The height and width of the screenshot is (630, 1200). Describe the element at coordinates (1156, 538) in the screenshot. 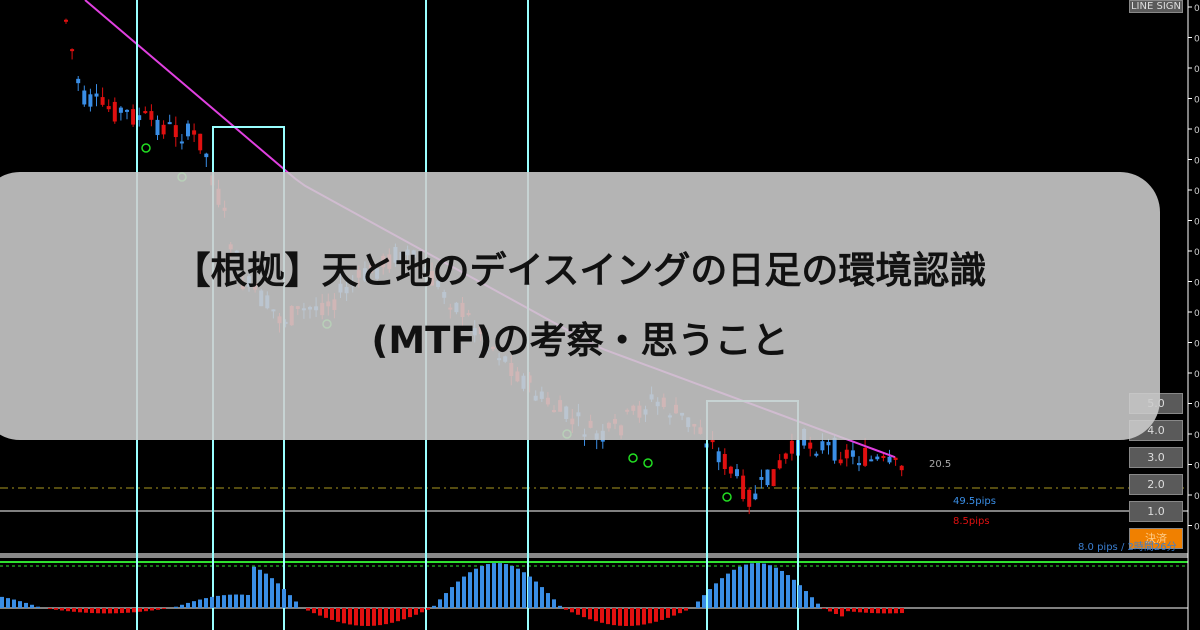

I see `close-position-button: 決済` at that location.